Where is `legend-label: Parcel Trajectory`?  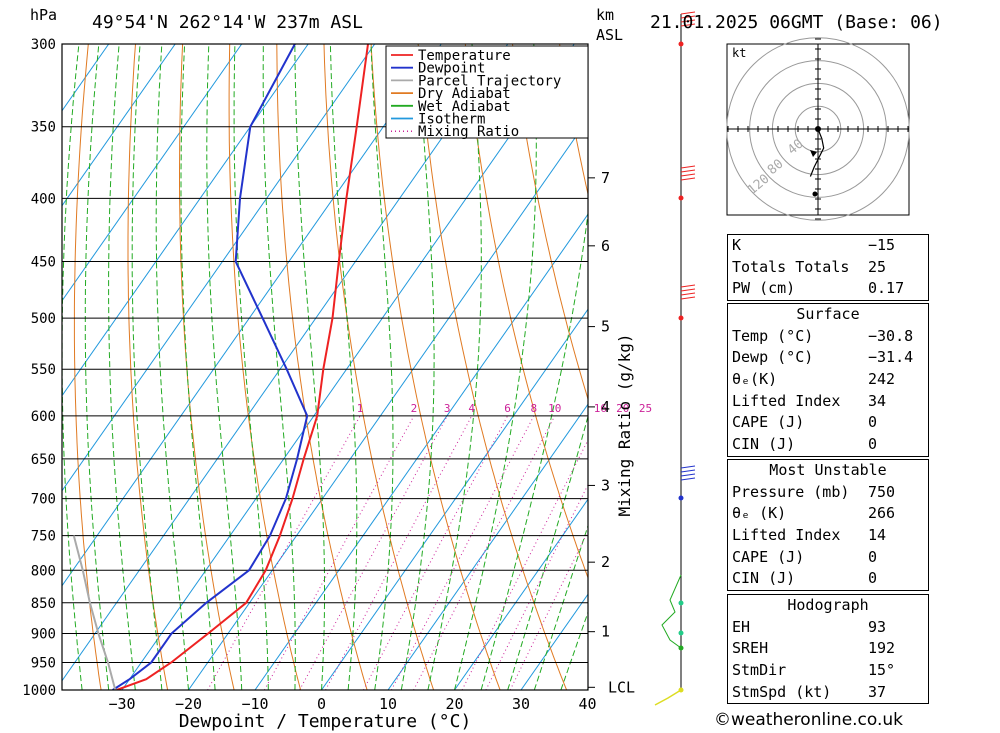
legend-label: Parcel Trajectory is located at coordinates (489, 81).